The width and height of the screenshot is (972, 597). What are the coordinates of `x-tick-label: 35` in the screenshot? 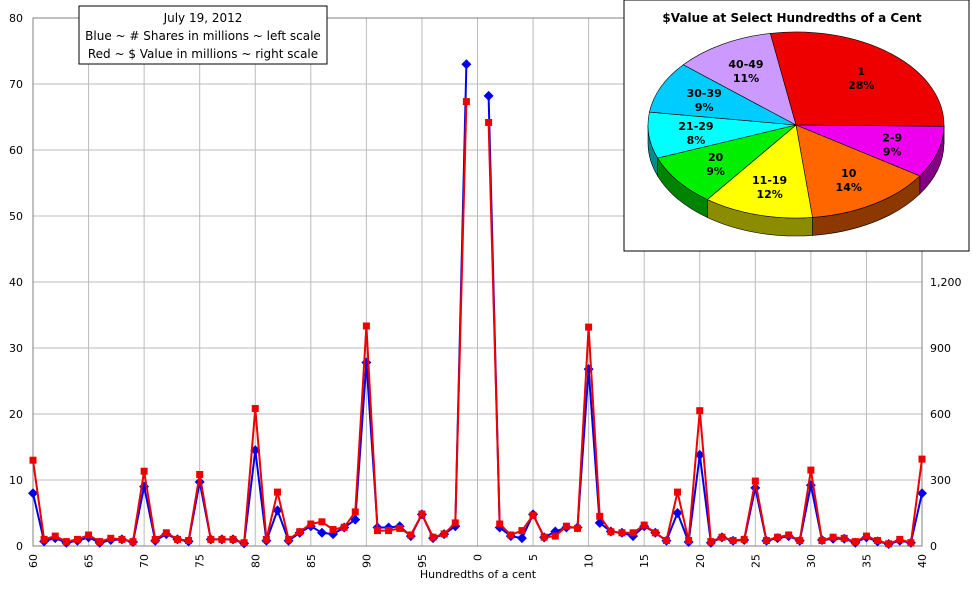 It's located at (866, 561).